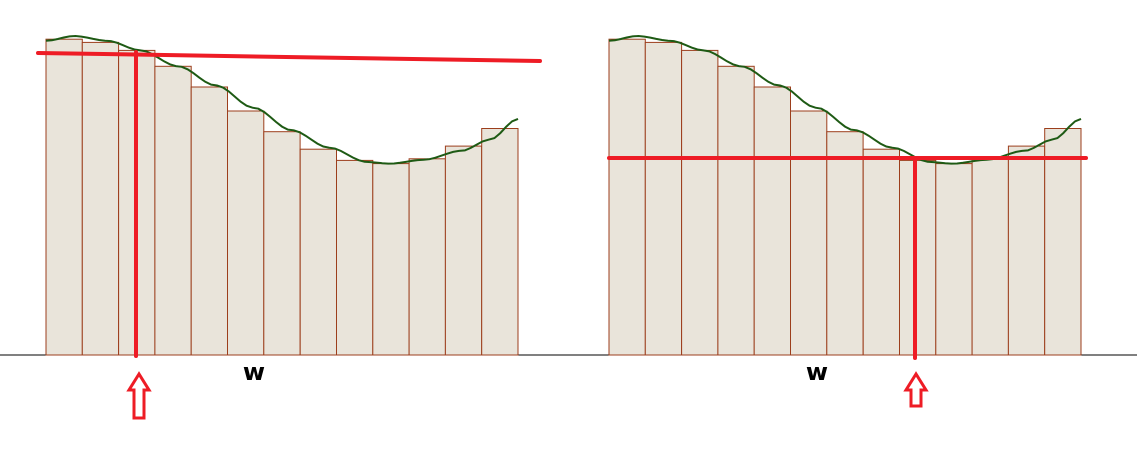 The width and height of the screenshot is (1137, 470). Describe the element at coordinates (254, 372) in the screenshot. I see `left-axis-label: w` at that location.